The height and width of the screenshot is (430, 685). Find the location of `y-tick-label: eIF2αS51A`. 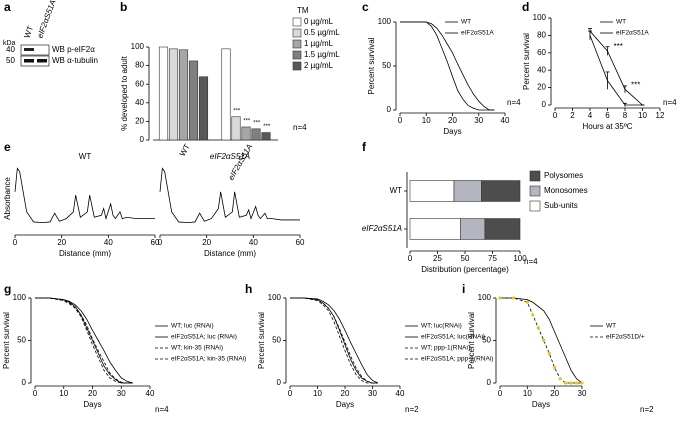

y-tick-label: eIF2αS51A is located at coordinates (382, 228).